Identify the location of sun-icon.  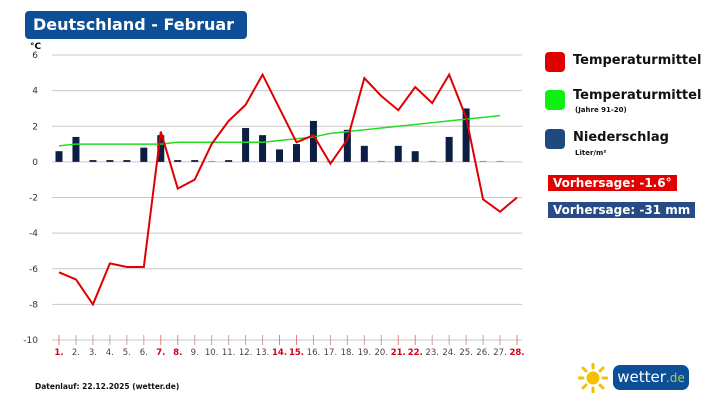
(593, 378).